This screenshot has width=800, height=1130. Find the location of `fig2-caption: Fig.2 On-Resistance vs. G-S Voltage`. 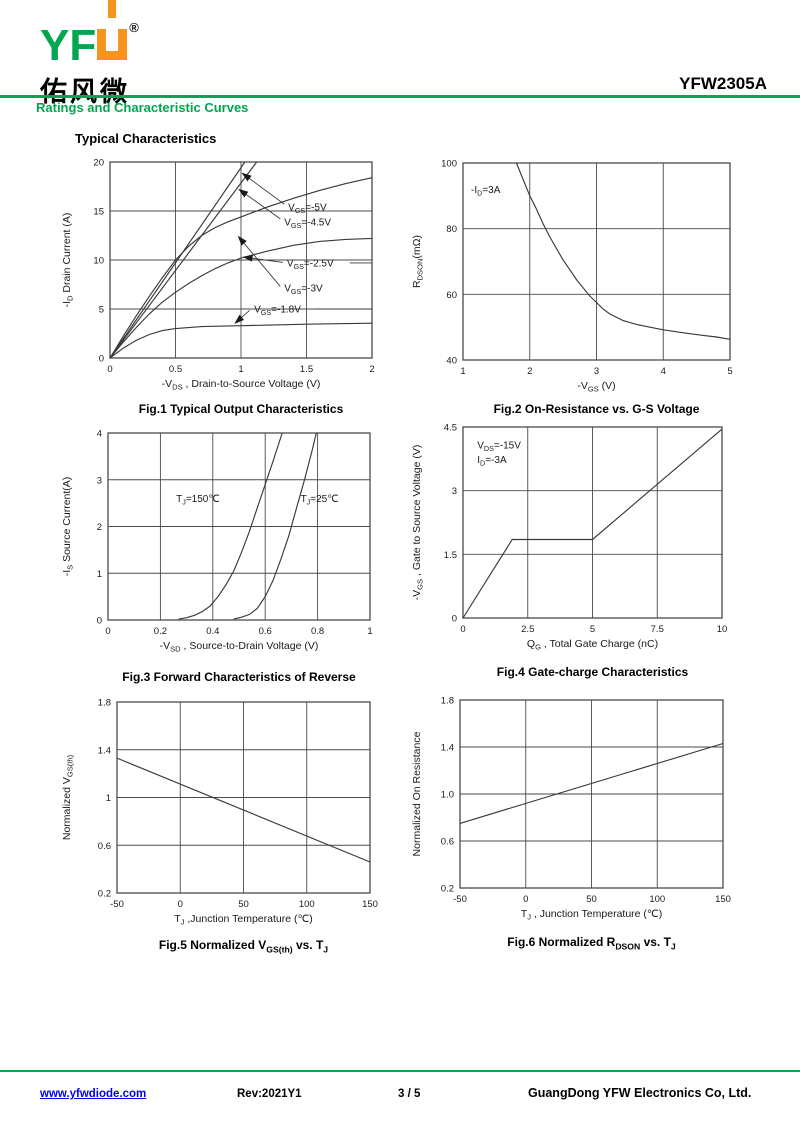

fig2-caption: Fig.2 On-Resistance vs. G-S Voltage is located at coordinates (596, 409).